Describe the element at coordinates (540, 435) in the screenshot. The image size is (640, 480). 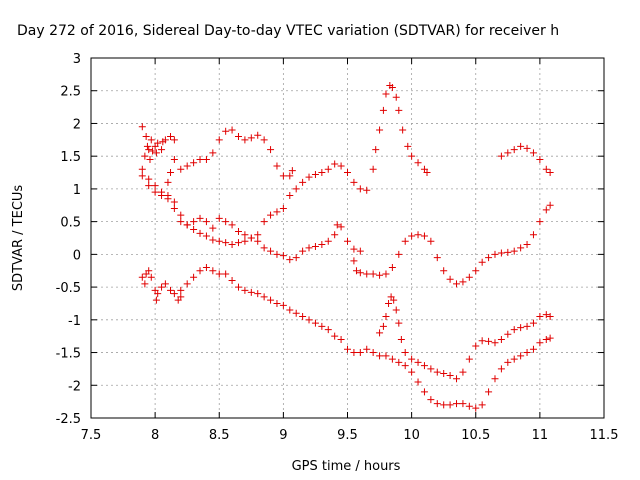
I see `x-tick-label: 11` at that location.